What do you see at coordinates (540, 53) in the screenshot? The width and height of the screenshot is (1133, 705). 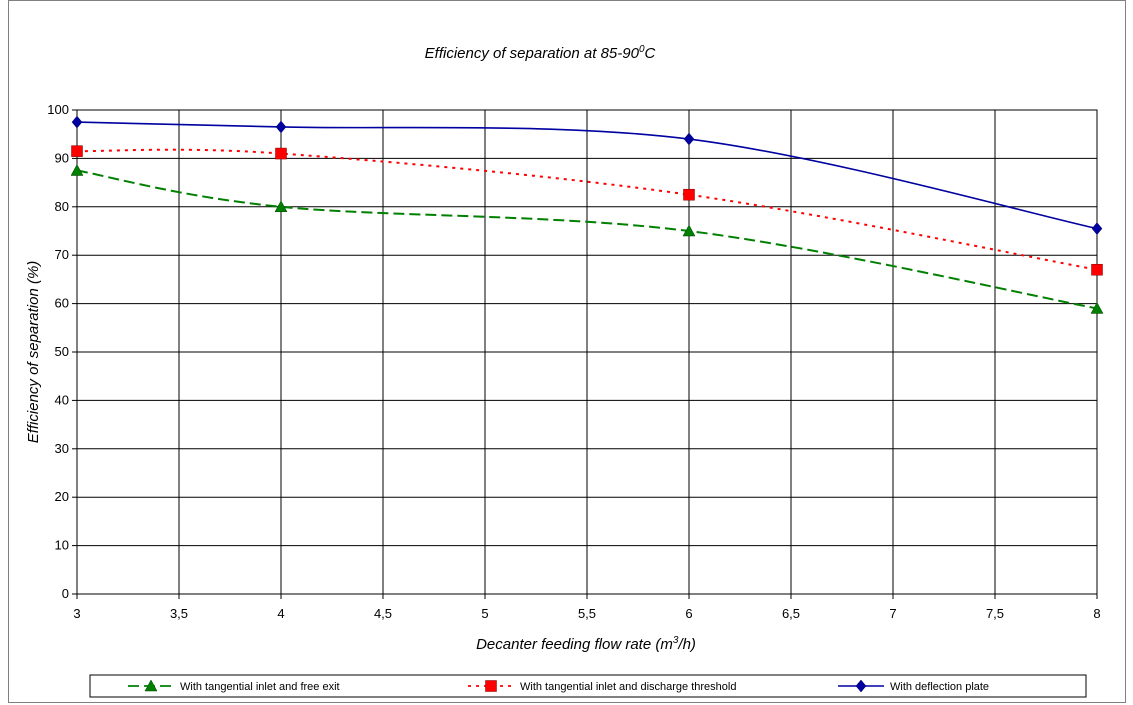 I see `chart-title: Efficiency of separation at 85-900C` at bounding box center [540, 53].